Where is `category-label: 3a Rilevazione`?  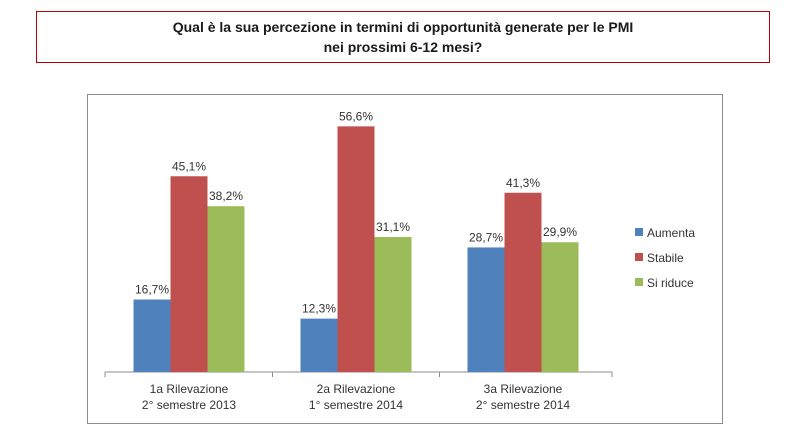 category-label: 3a Rilevazione is located at coordinates (523, 389).